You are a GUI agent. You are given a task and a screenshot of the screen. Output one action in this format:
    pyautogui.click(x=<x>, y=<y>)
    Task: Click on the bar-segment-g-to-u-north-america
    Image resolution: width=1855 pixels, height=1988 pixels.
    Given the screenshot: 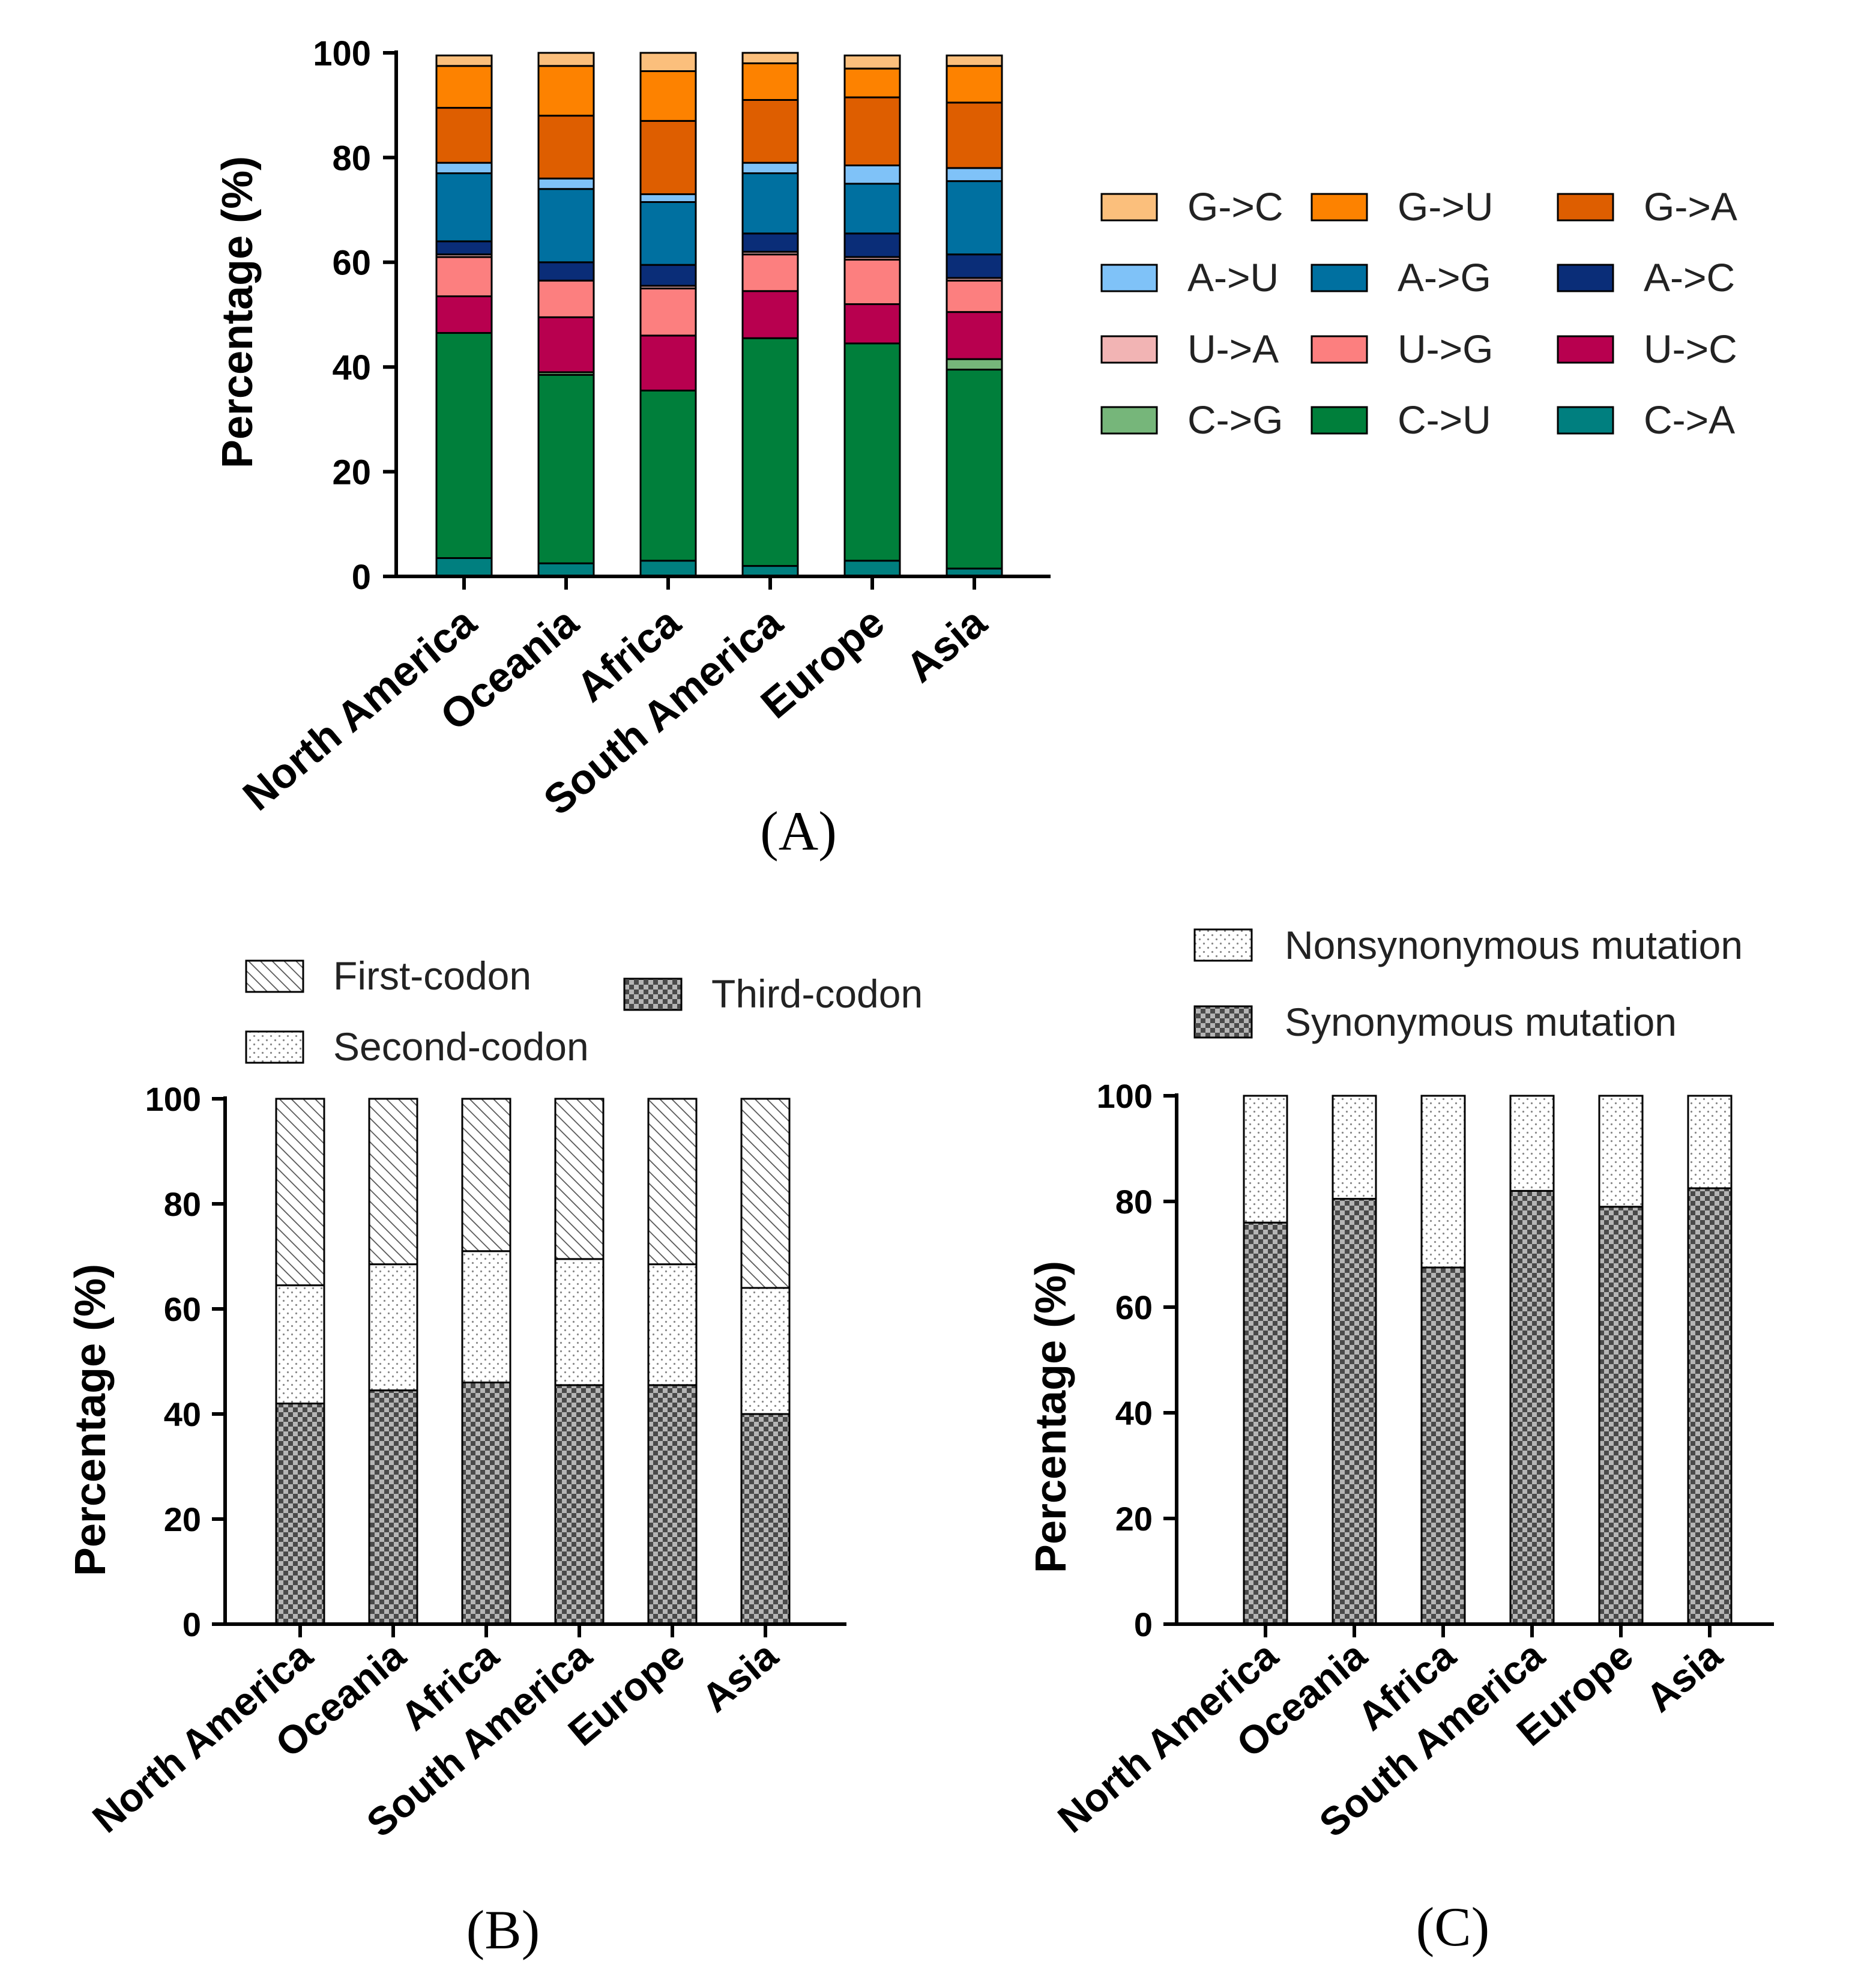 What is the action you would take?
    pyautogui.click(x=464, y=87)
    